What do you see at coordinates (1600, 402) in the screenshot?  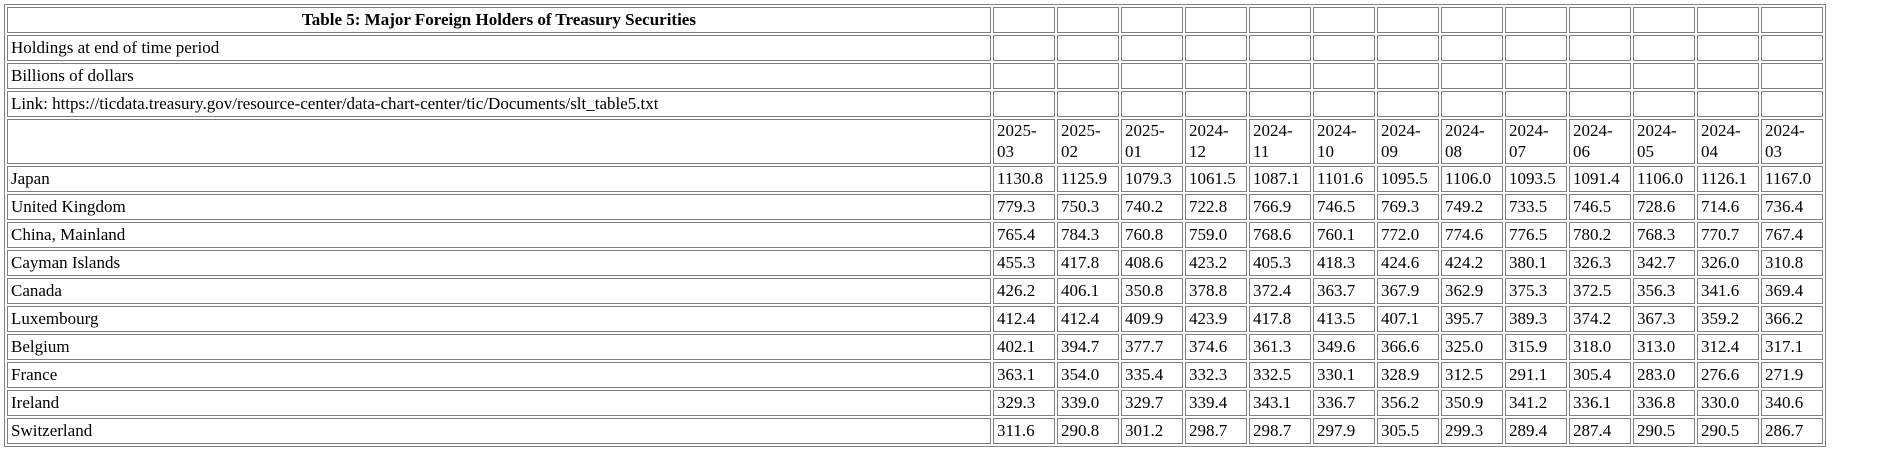 I see `value-cell: 336.1` at bounding box center [1600, 402].